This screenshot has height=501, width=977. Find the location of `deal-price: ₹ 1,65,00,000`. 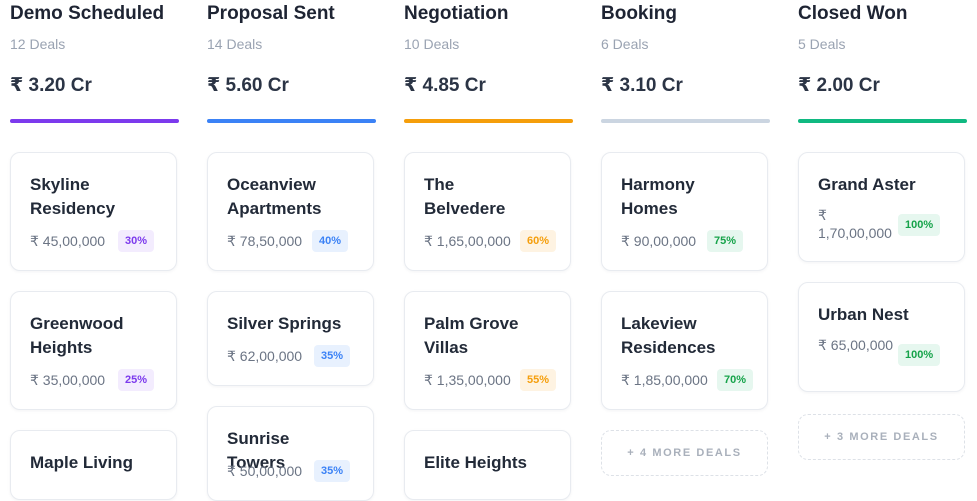

deal-price: ₹ 1,65,00,000 is located at coordinates (467, 241).